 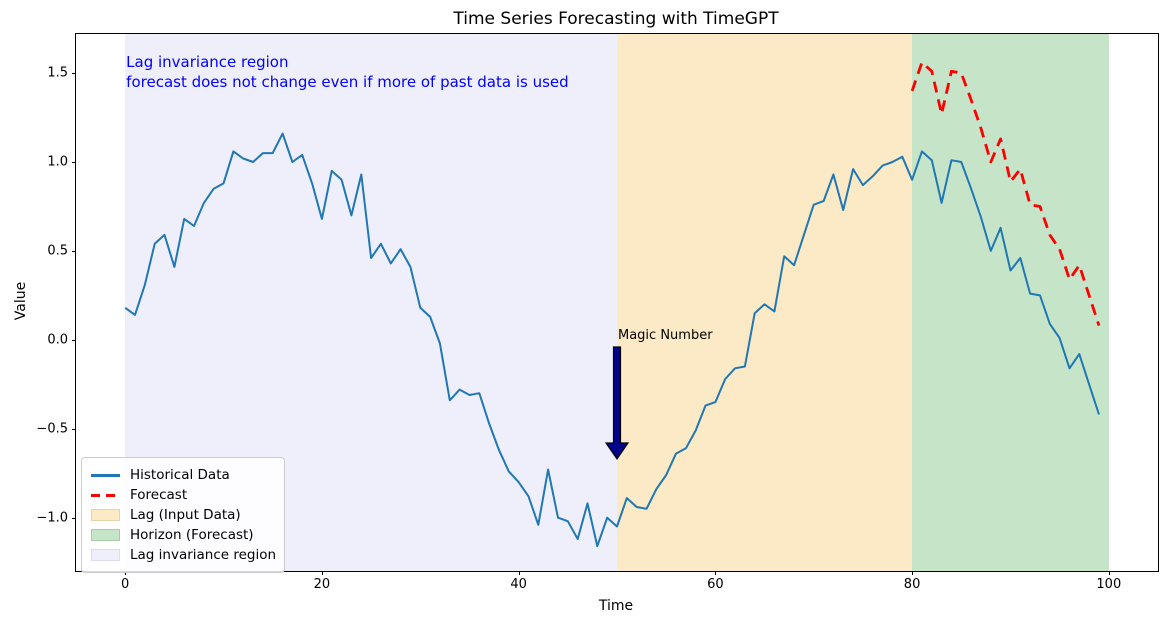 I want to click on x-tick-label: 20, so click(x=322, y=584).